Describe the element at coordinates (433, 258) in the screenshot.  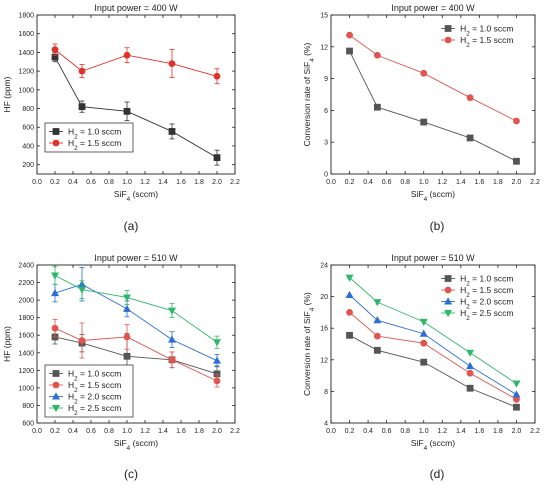
I see `chart-title: Input power = 510 W` at that location.